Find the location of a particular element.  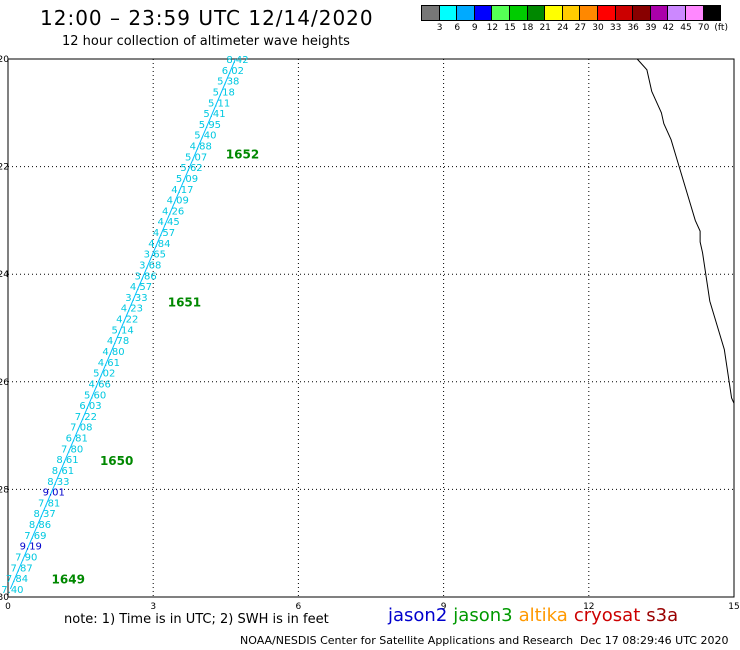

y-tick-label: -22 is located at coordinates (4, 168).